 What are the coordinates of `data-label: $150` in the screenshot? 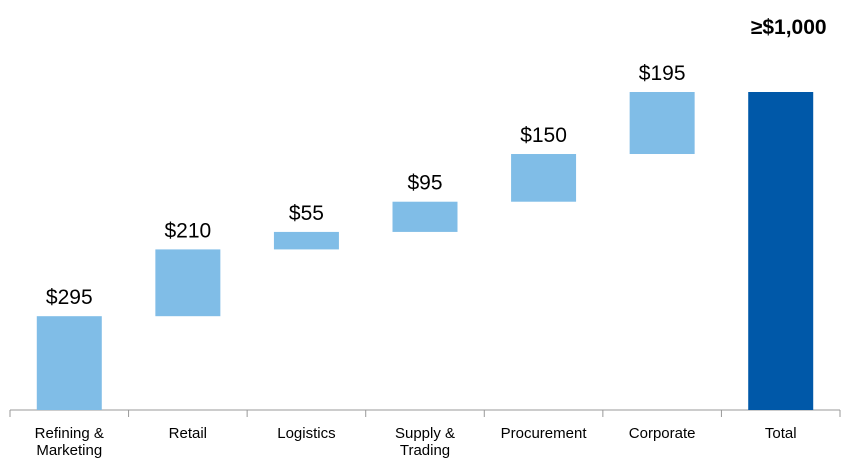 It's located at (543, 135).